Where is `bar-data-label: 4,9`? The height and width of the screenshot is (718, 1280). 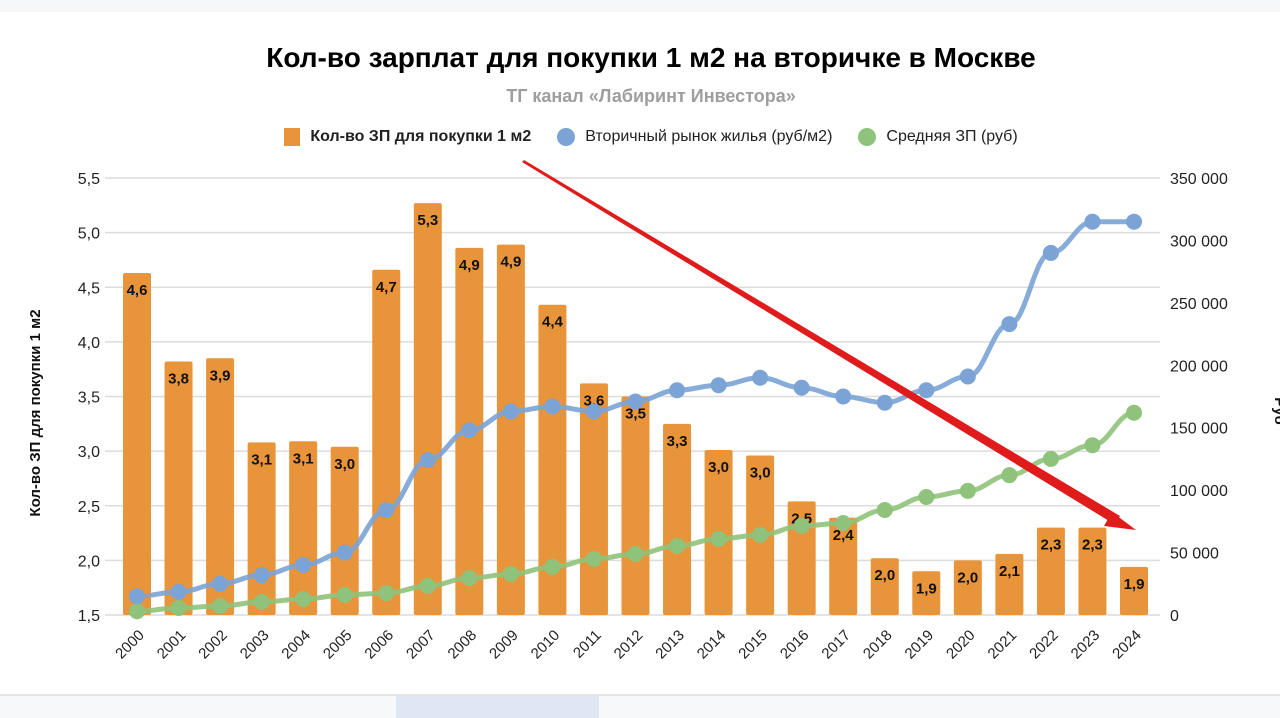
bar-data-label: 4,9 is located at coordinates (510, 262).